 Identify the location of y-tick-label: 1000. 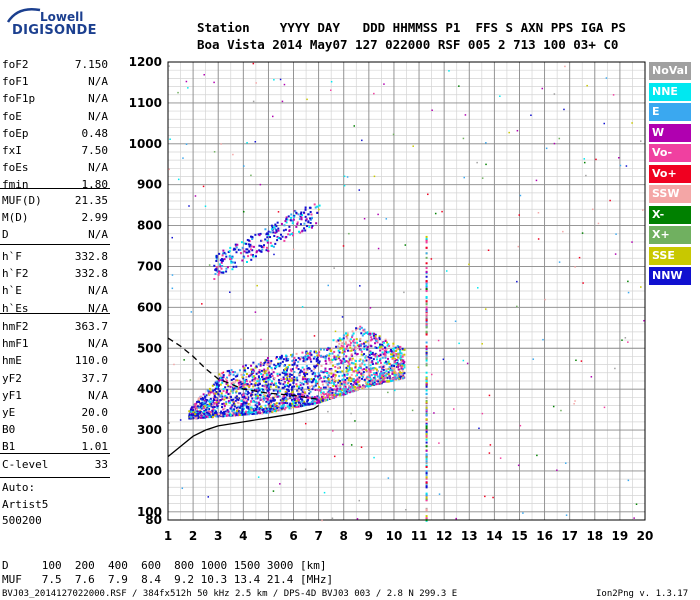
(145, 144).